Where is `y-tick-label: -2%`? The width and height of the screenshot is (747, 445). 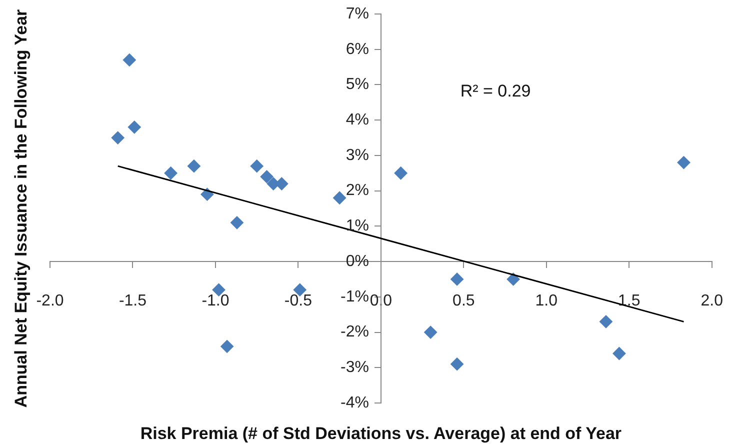 y-tick-label: -2% is located at coordinates (354, 332).